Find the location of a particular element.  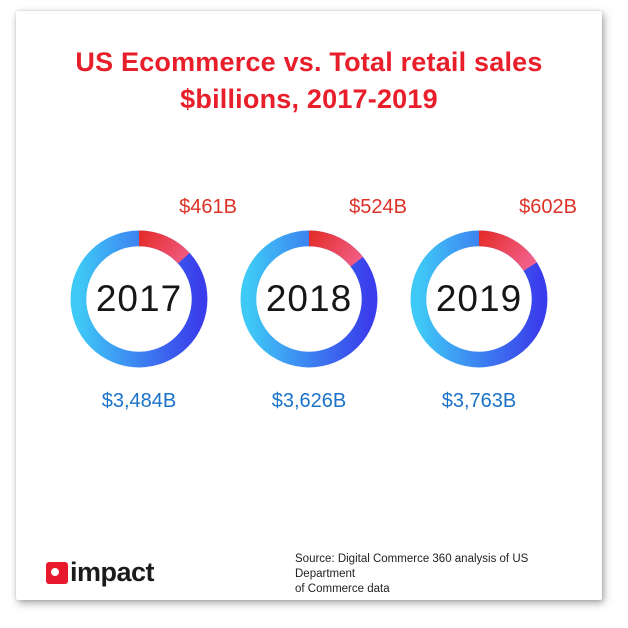

source-line2: of Commerce data is located at coordinates (342, 589).